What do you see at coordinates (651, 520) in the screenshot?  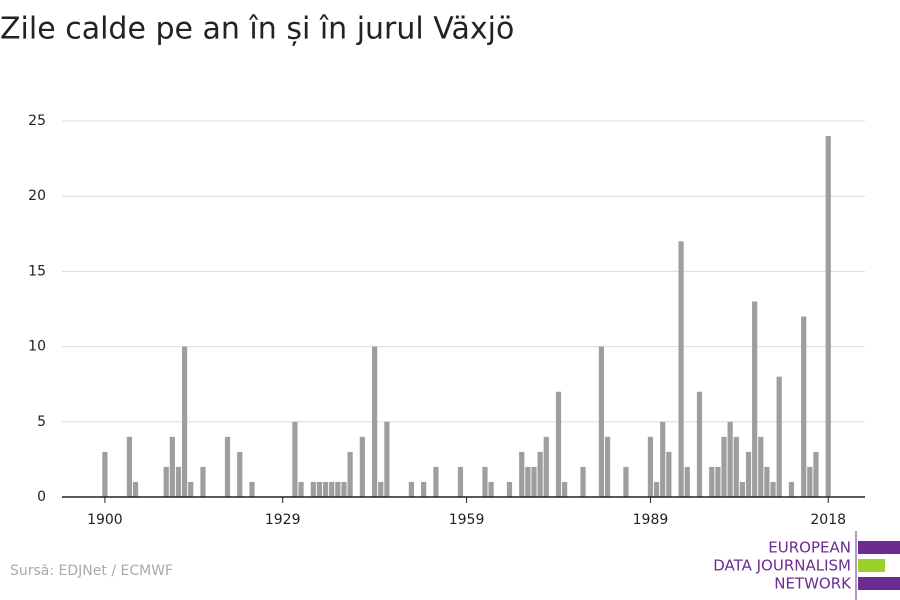 I see `x-tick-label: 1989` at bounding box center [651, 520].